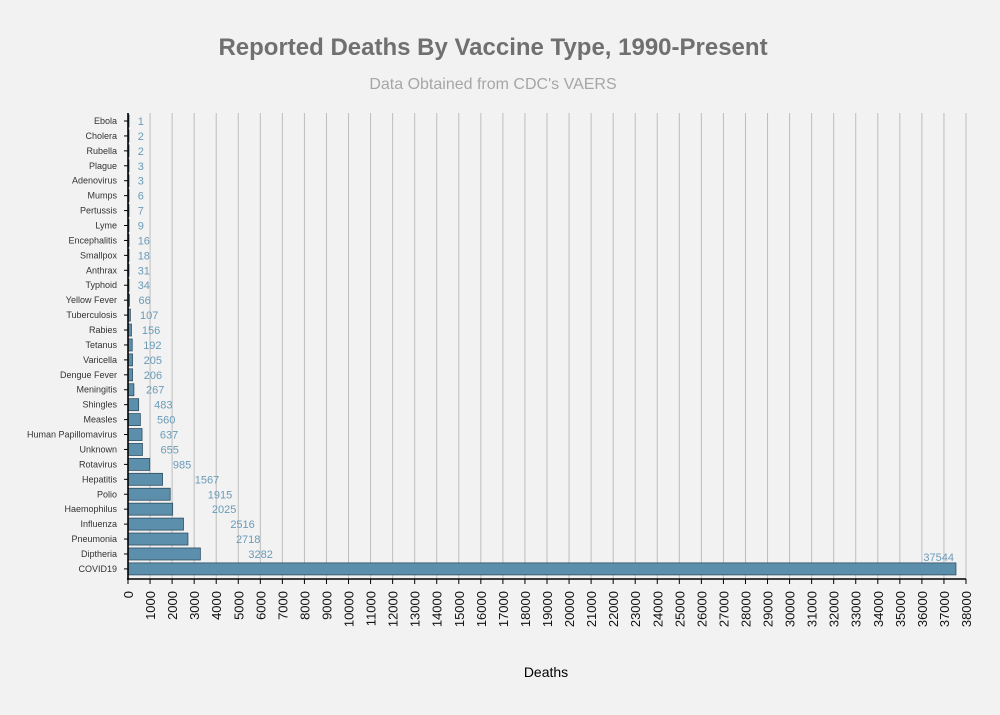  Describe the element at coordinates (153, 361) in the screenshot. I see `data-label: 205` at that location.